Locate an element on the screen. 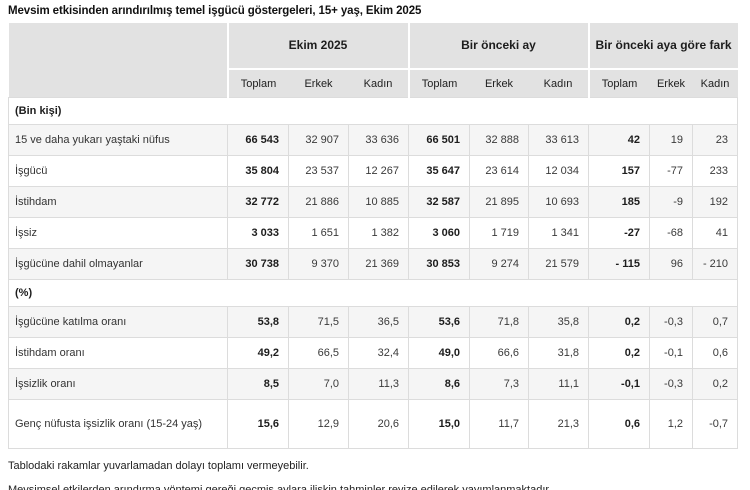 The image size is (750, 490). cell: 35,8 is located at coordinates (558, 322).